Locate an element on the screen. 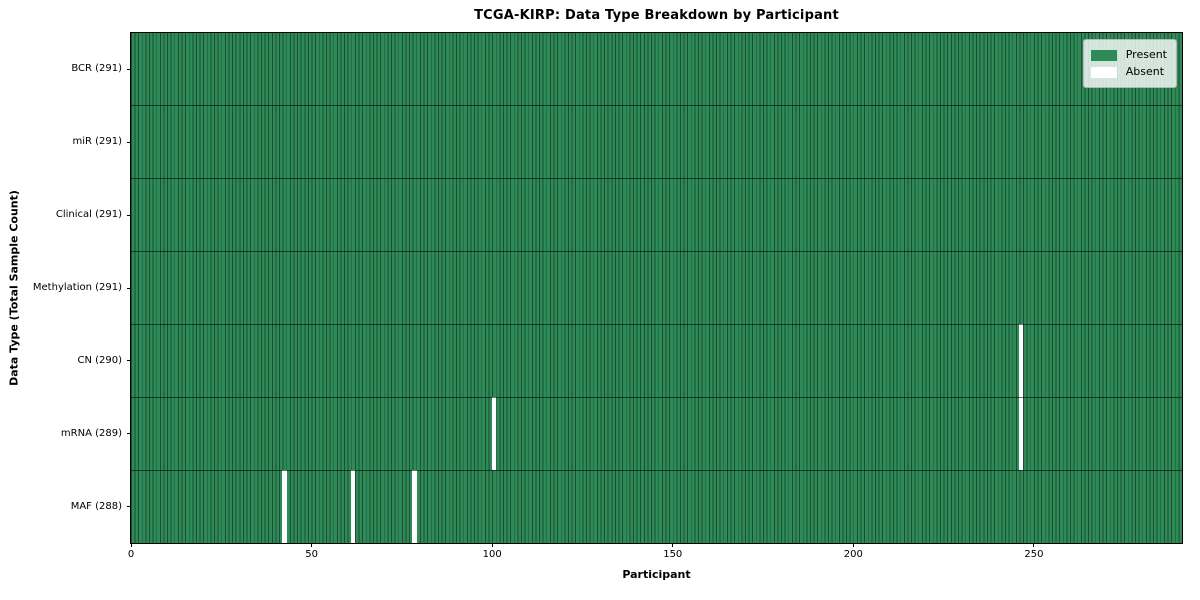 The image size is (1200, 600). legend-entry-absent: Absent is located at coordinates (1128, 72).